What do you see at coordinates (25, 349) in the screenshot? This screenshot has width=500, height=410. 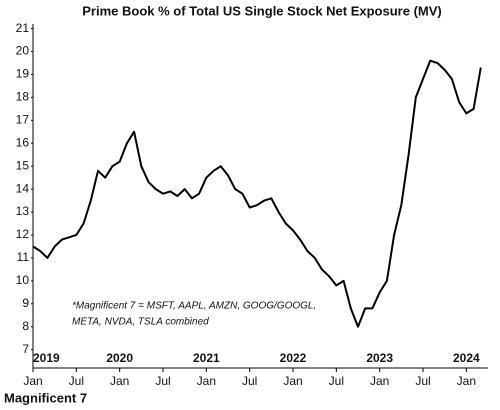 I see `y-tick-label: 7` at bounding box center [25, 349].